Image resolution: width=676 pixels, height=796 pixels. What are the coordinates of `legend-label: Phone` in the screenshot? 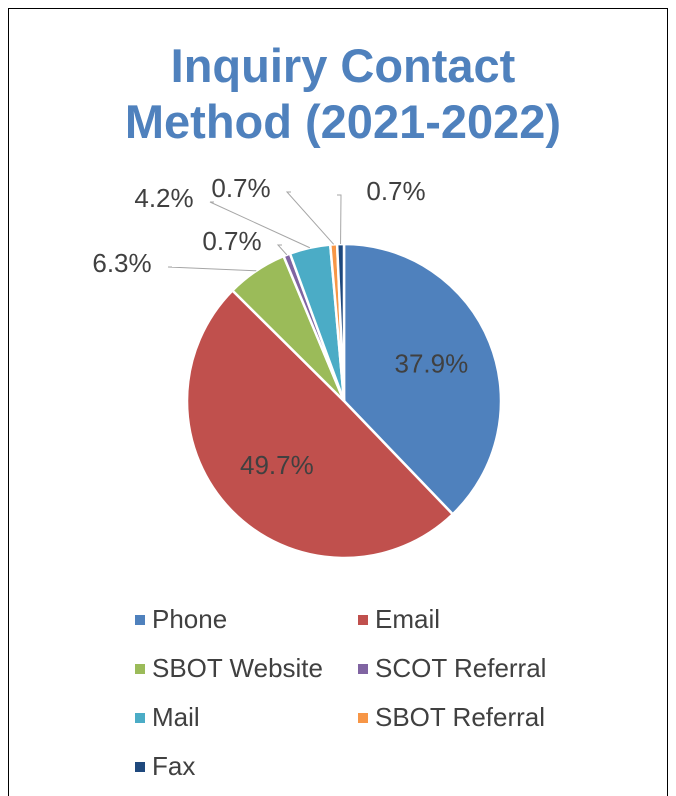 It's located at (189, 619).